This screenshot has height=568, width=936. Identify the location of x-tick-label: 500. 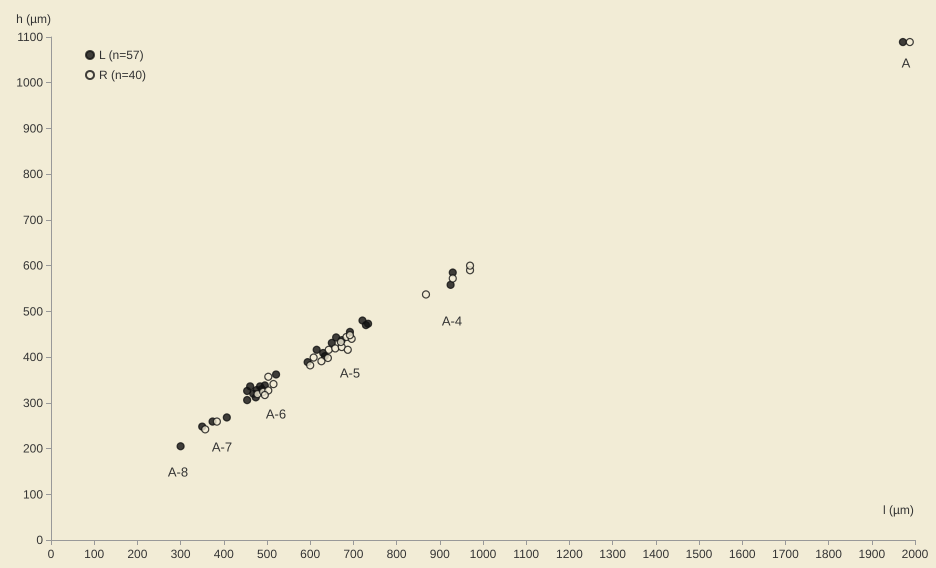
(267, 554).